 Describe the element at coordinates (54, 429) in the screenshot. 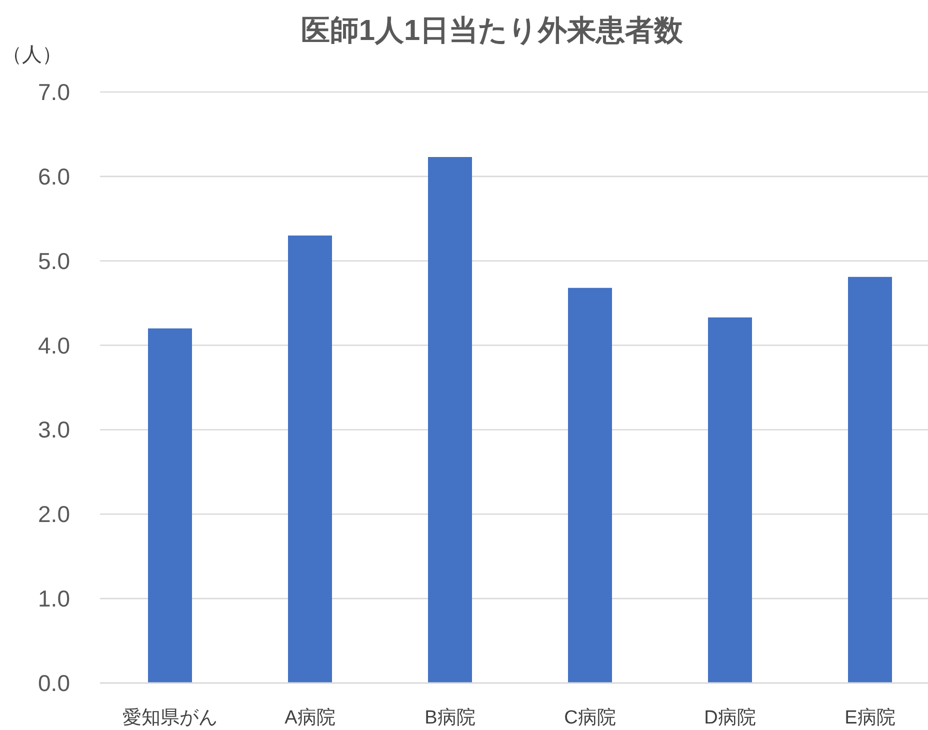

I see `y-tick-label: 3.0` at that location.